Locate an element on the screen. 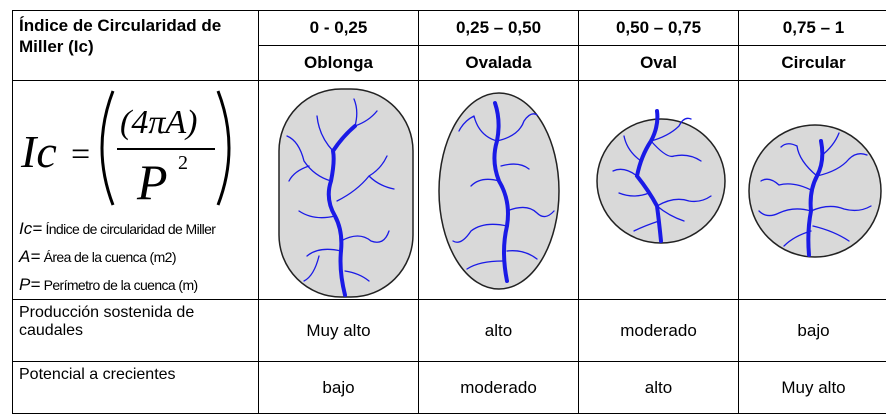 This screenshot has height=414, width=886. basin-circular is located at coordinates (812, 190).